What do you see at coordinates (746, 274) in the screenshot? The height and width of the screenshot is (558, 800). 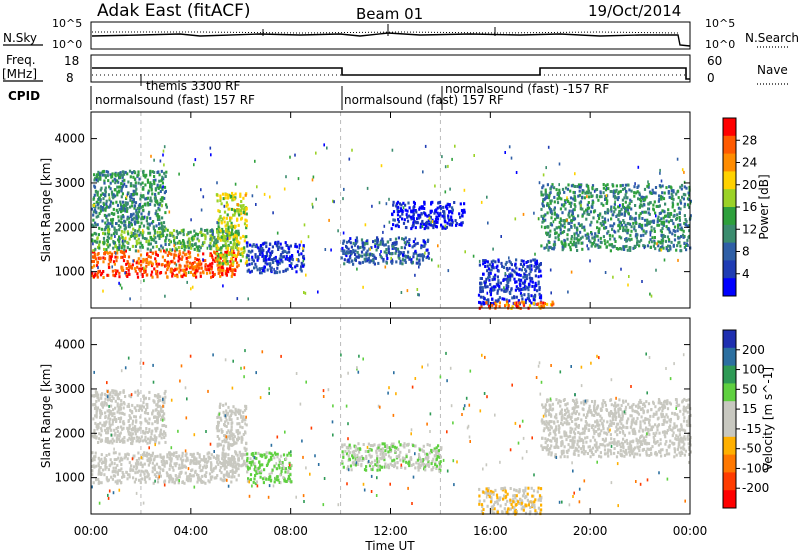 I see `colorbar-tick-label-6: 4` at bounding box center [746, 274].